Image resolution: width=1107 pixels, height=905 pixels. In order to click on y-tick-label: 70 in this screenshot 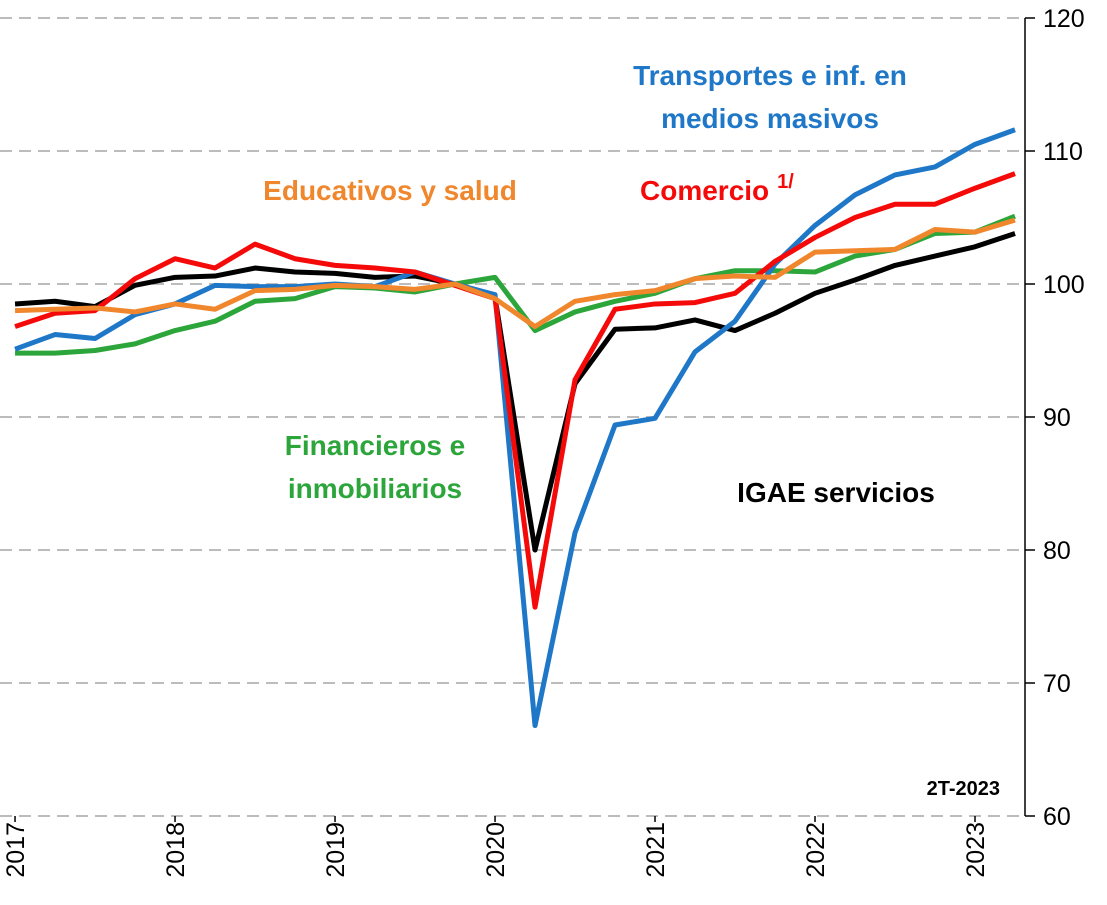, I will do `click(1057, 684)`.